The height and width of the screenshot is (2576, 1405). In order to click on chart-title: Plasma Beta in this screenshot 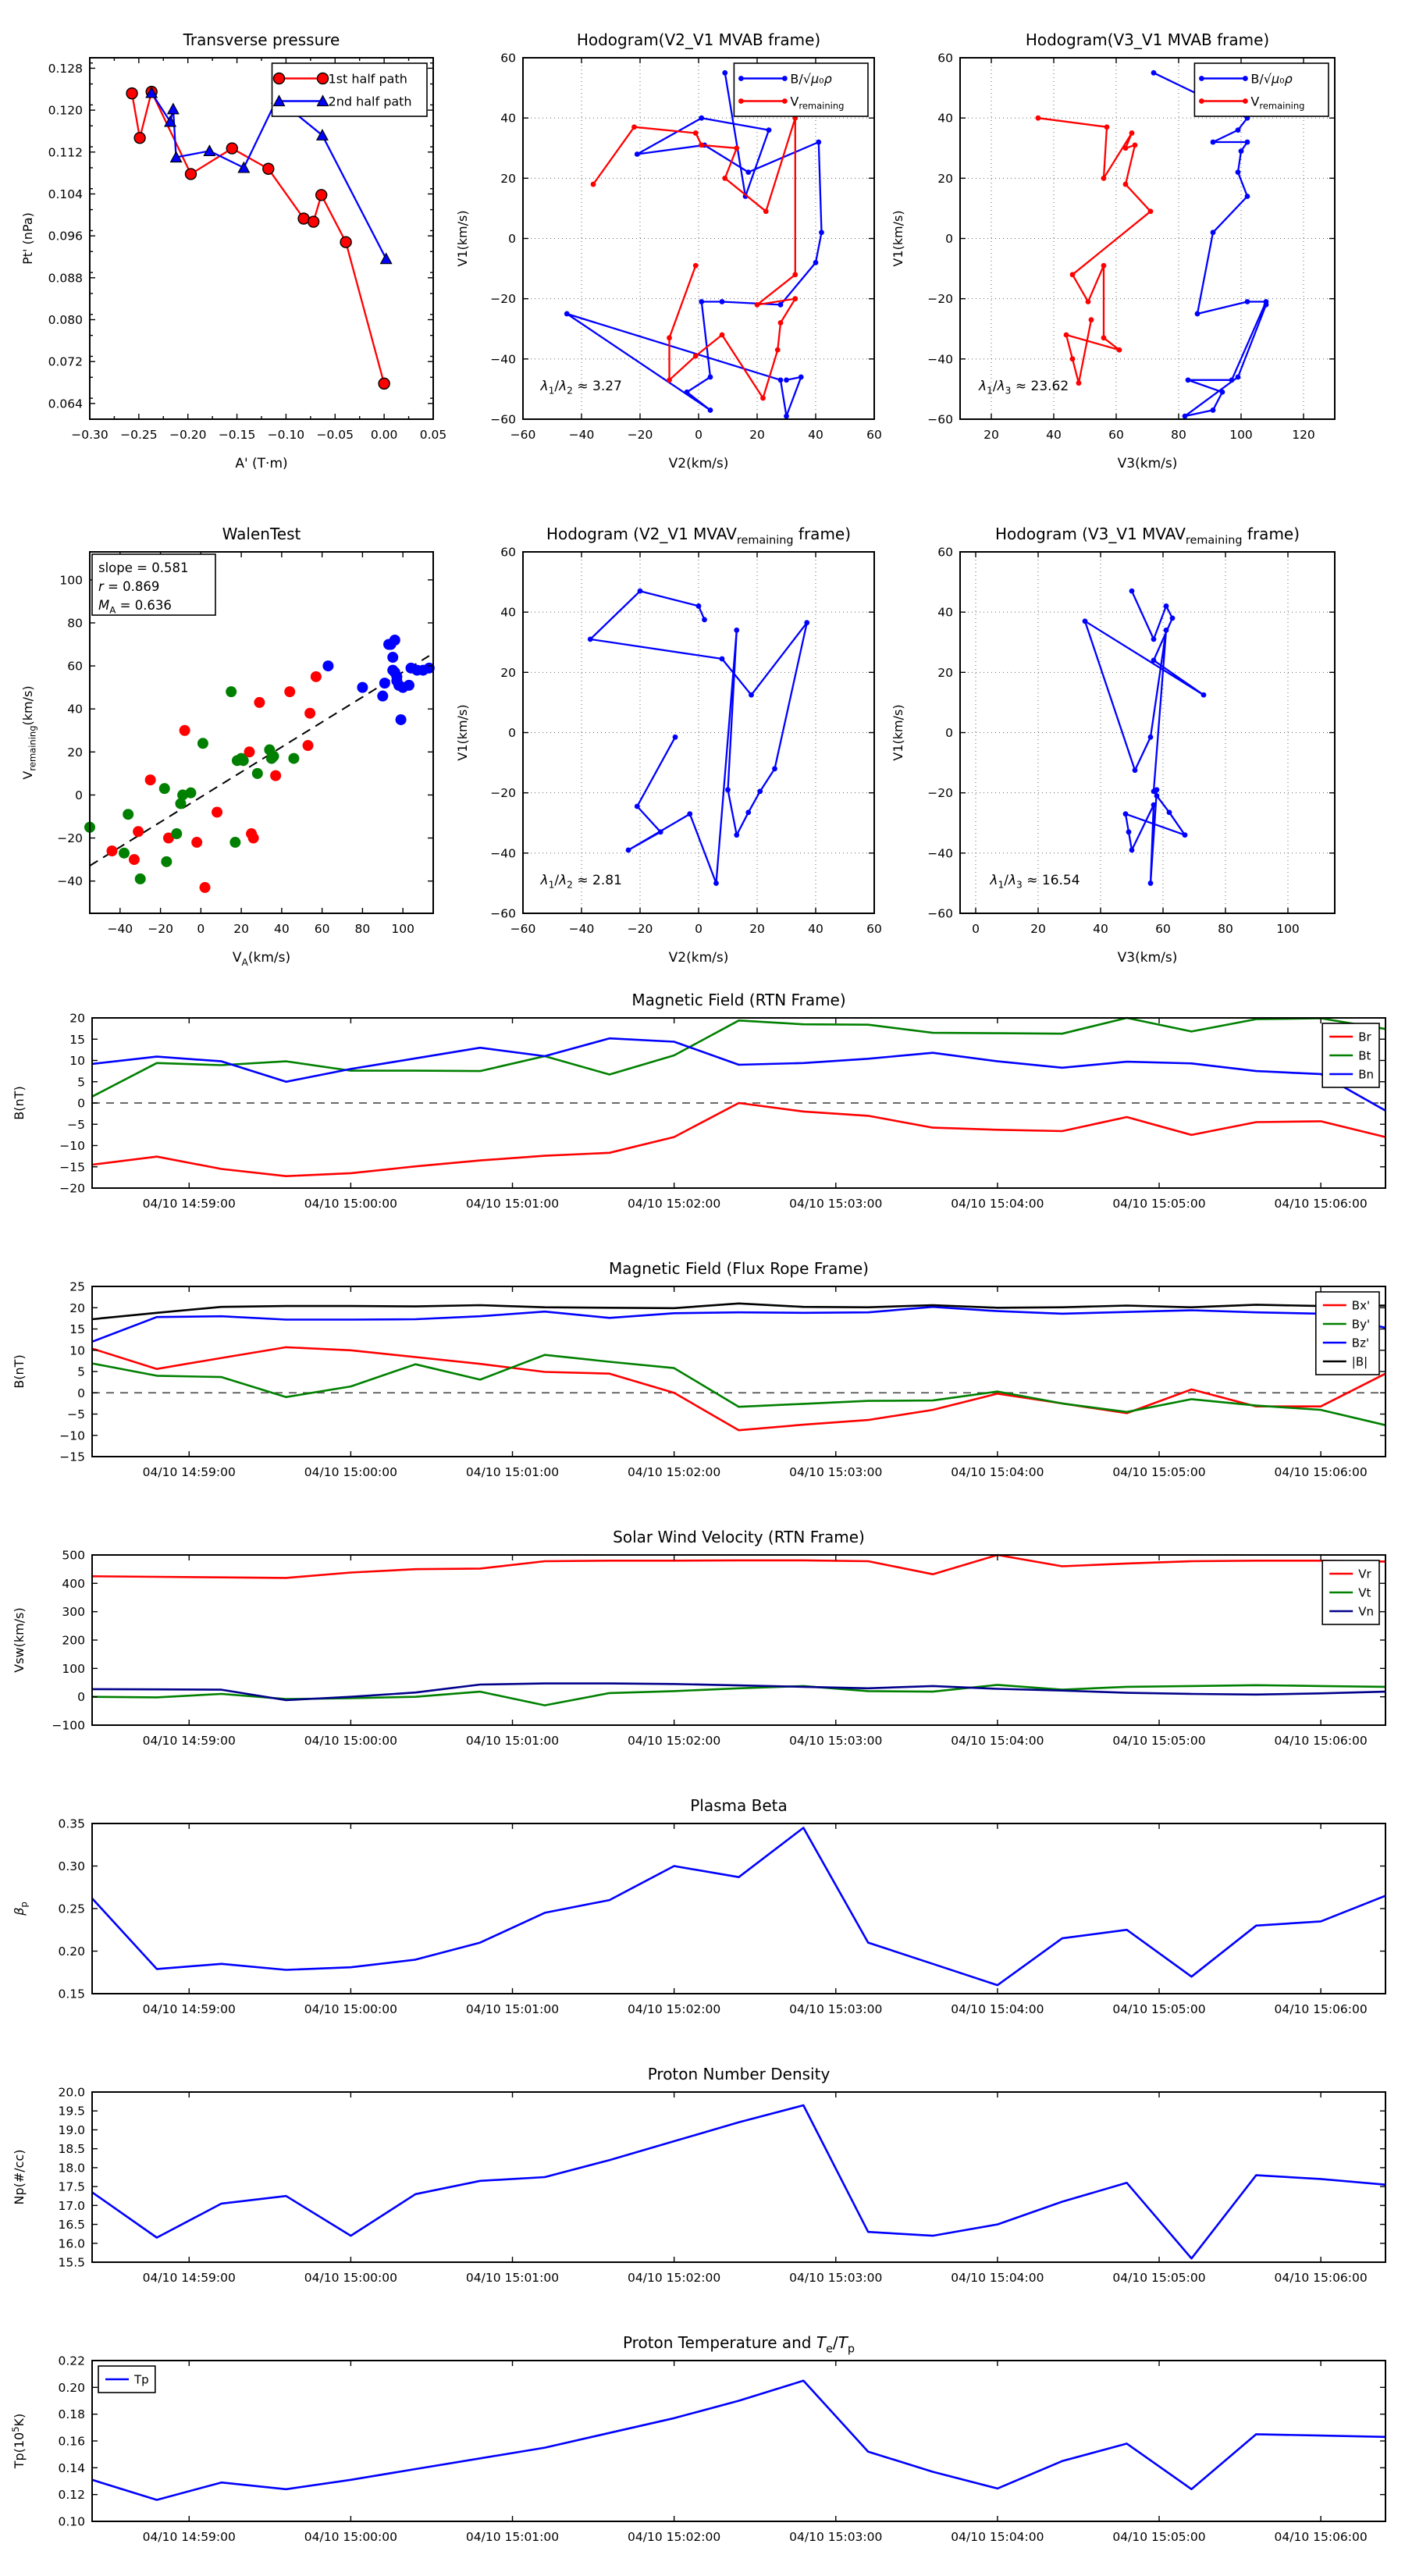, I will do `click(739, 1805)`.